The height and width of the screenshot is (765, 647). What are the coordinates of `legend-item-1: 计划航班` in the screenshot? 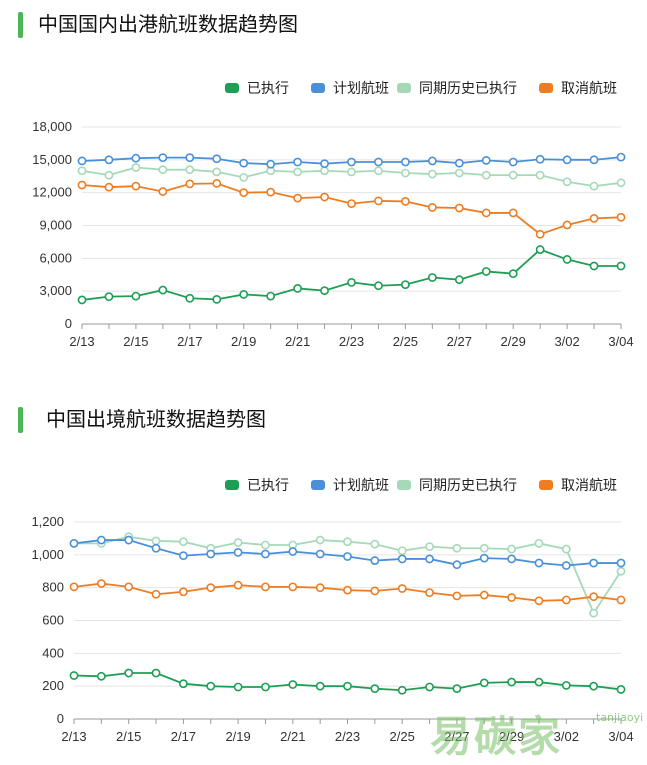 It's located at (350, 88).